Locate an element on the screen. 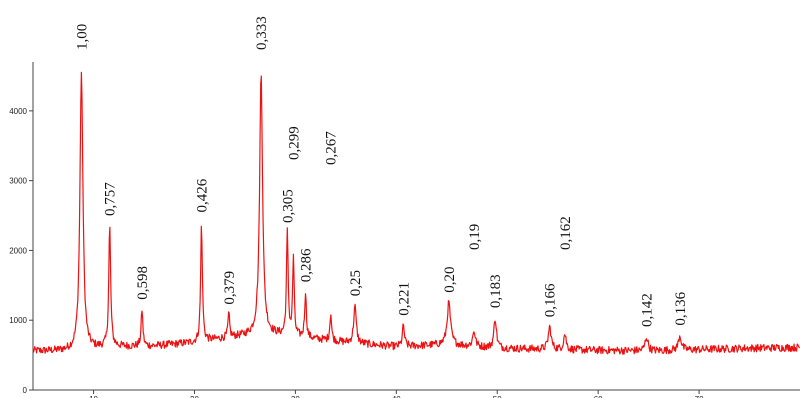 Image resolution: width=800 pixels, height=398 pixels. x-tick-label: 50 is located at coordinates (497, 396).